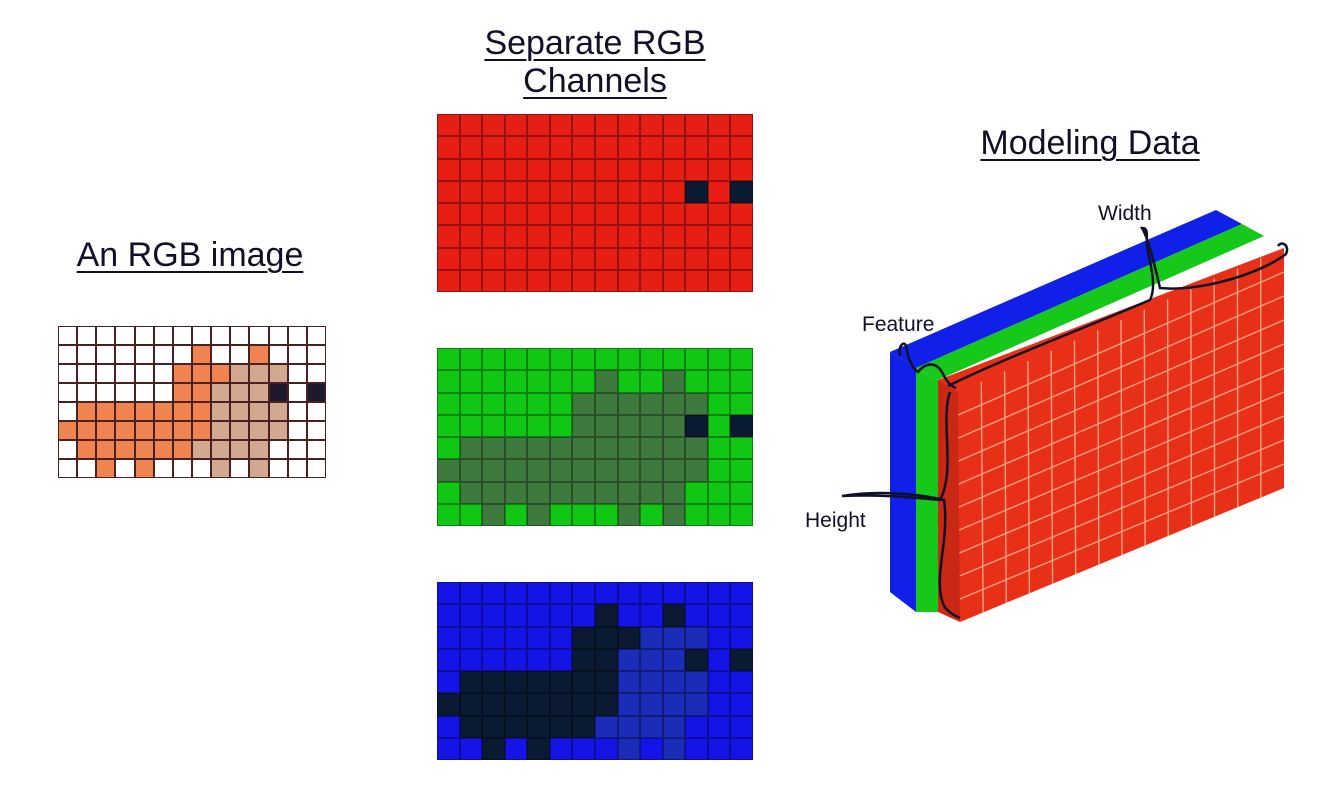  I want to click on feature-label: Feature, so click(898, 324).